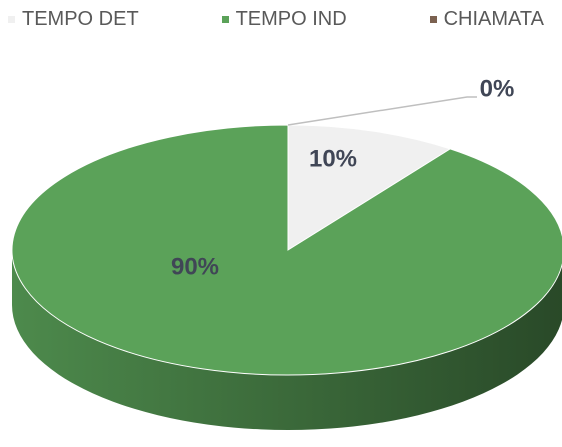  I want to click on legend: TEMPO DET TEMPO IND CHIAMATA, so click(281, 19).